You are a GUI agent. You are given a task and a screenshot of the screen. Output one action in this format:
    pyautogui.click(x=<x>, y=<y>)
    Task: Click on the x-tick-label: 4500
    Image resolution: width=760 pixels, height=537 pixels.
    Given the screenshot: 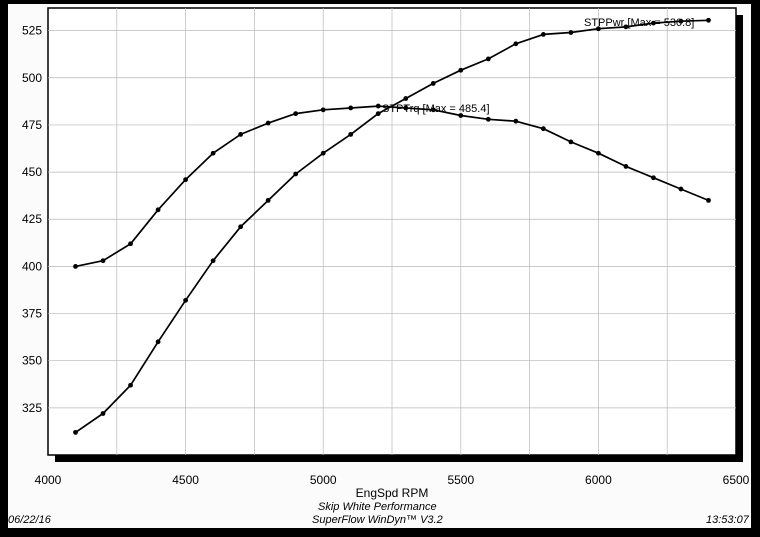 What is the action you would take?
    pyautogui.click(x=185, y=480)
    